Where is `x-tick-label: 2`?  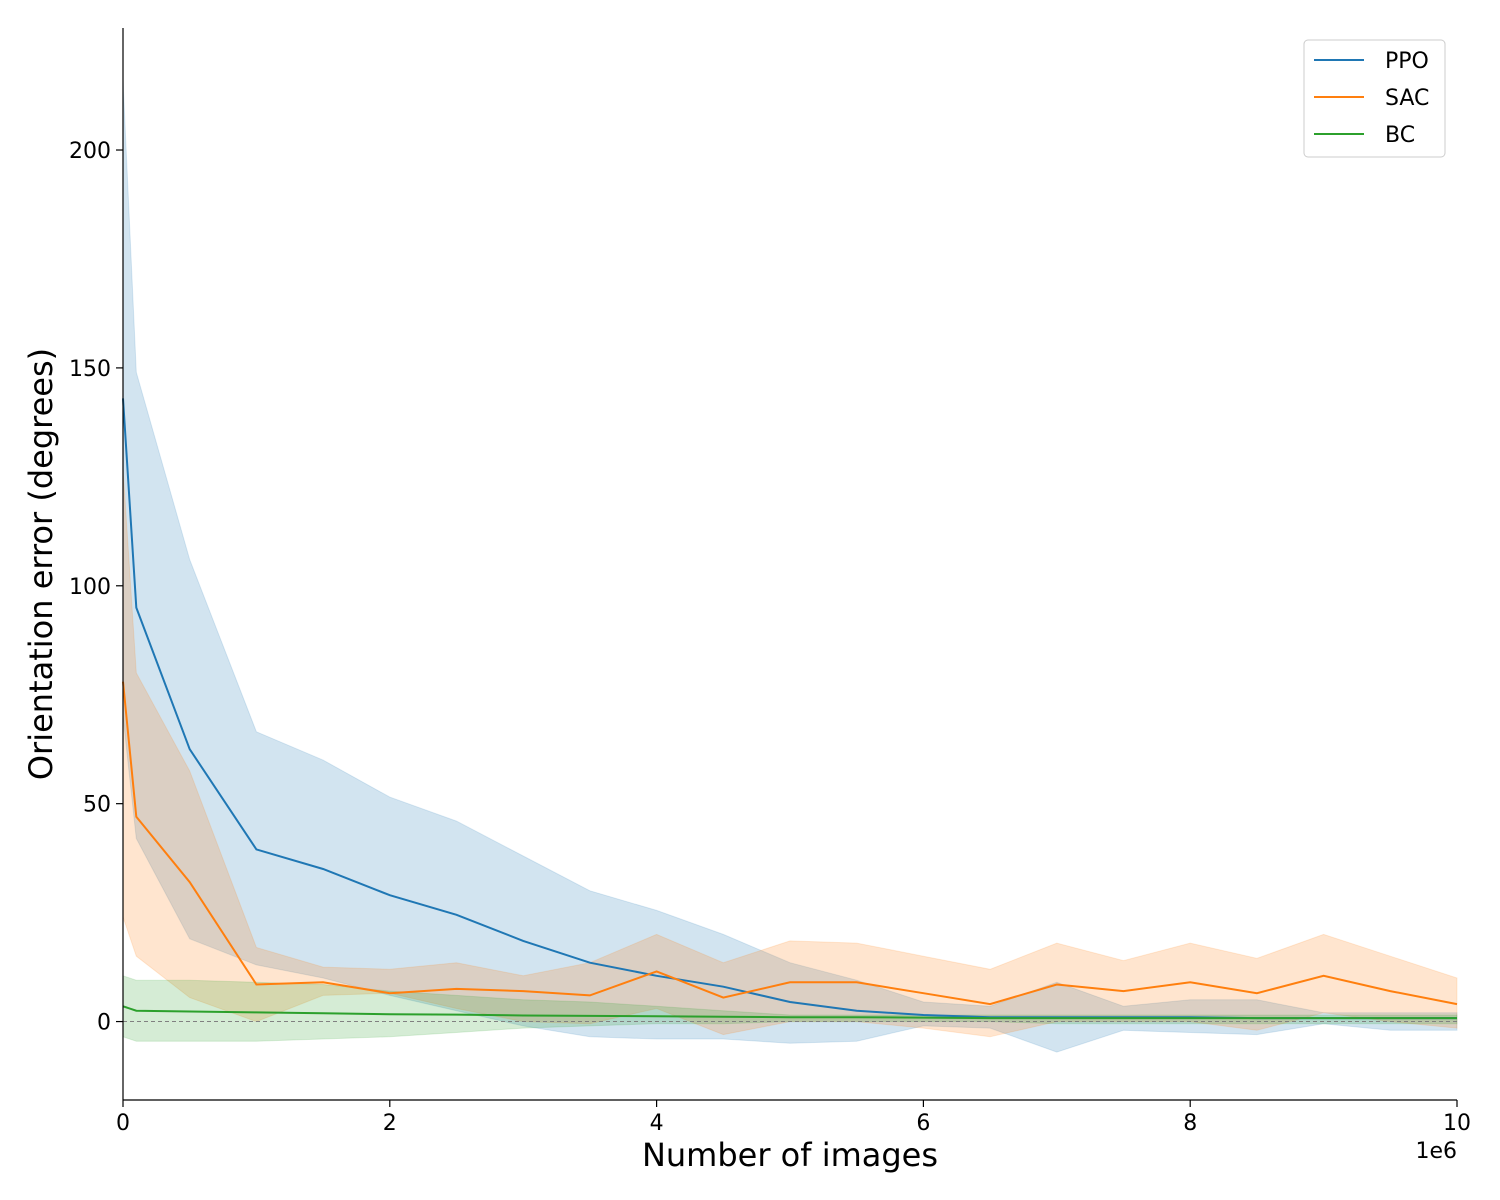
x-tick-label: 2 is located at coordinates (390, 1123).